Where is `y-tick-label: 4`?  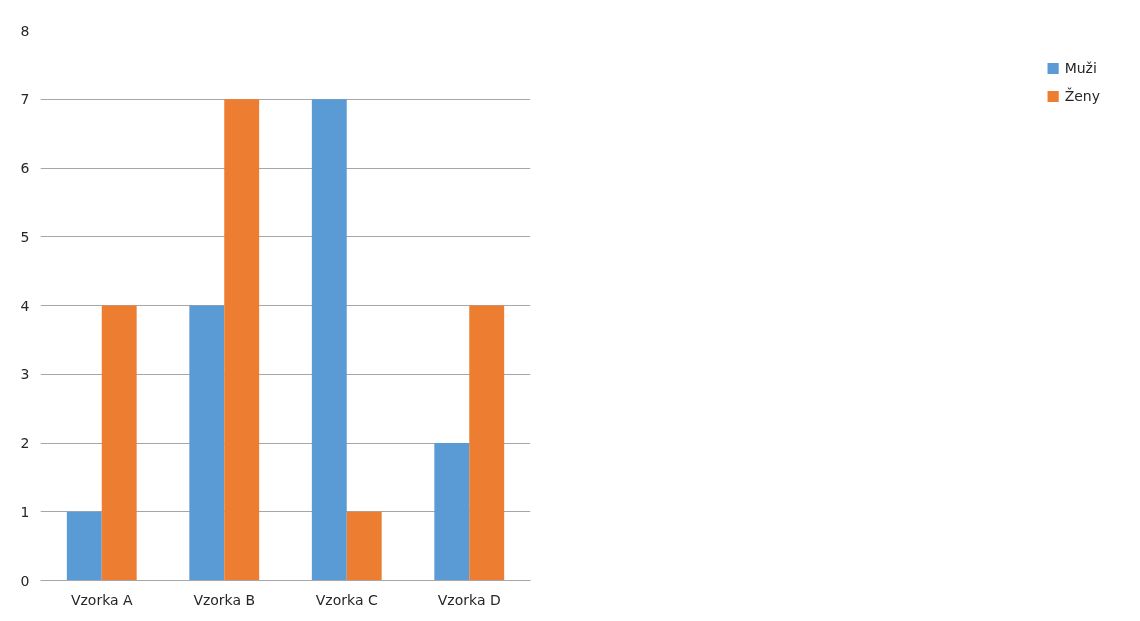
y-tick-label: 4 is located at coordinates (25, 305).